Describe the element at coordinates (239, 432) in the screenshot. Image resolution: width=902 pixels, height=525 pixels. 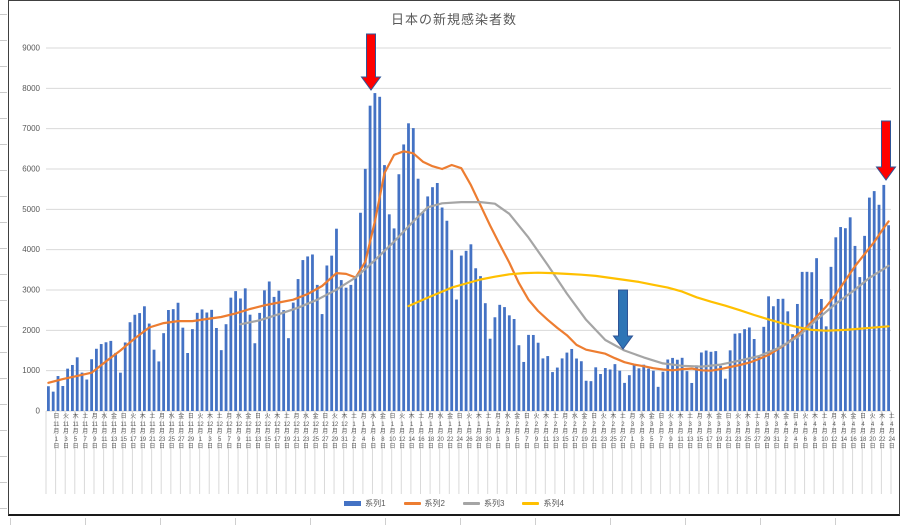
I see `x-axis-label: 水 12 月 9 日` at that location.